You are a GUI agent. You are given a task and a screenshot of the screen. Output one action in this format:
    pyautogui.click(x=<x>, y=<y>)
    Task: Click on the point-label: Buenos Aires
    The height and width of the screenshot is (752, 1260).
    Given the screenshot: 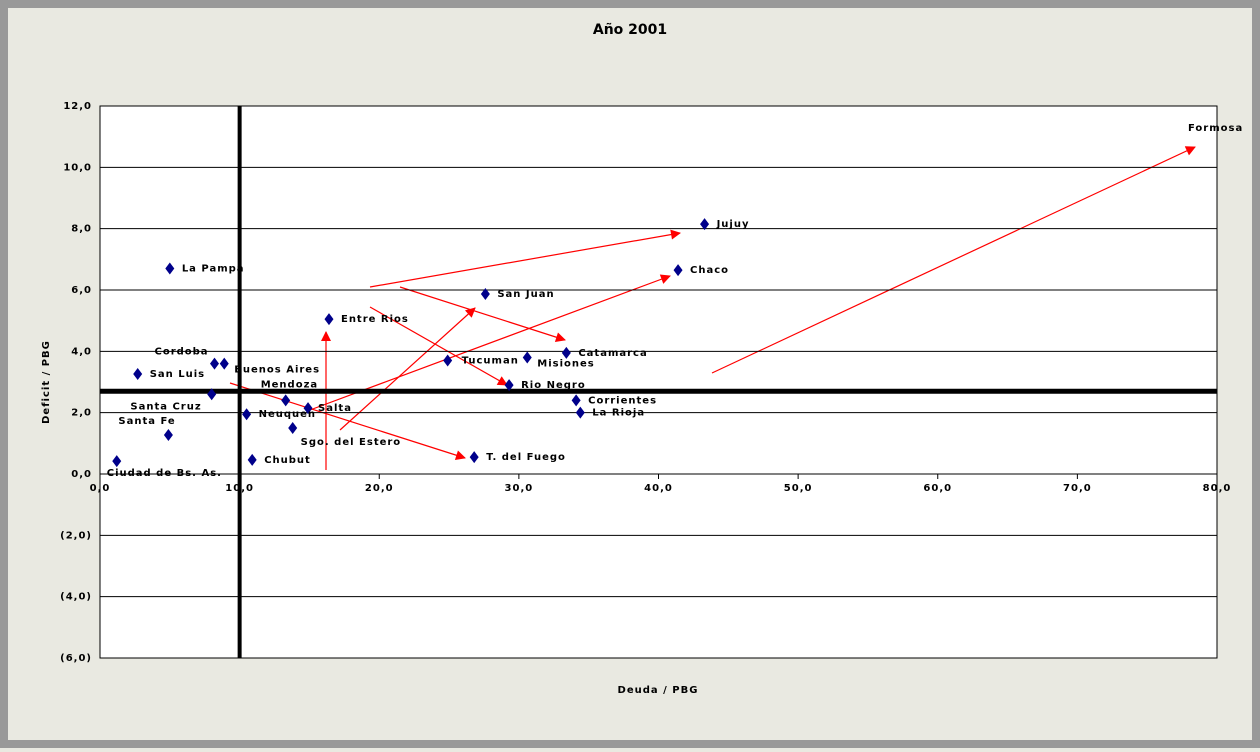 What is the action you would take?
    pyautogui.click(x=277, y=370)
    